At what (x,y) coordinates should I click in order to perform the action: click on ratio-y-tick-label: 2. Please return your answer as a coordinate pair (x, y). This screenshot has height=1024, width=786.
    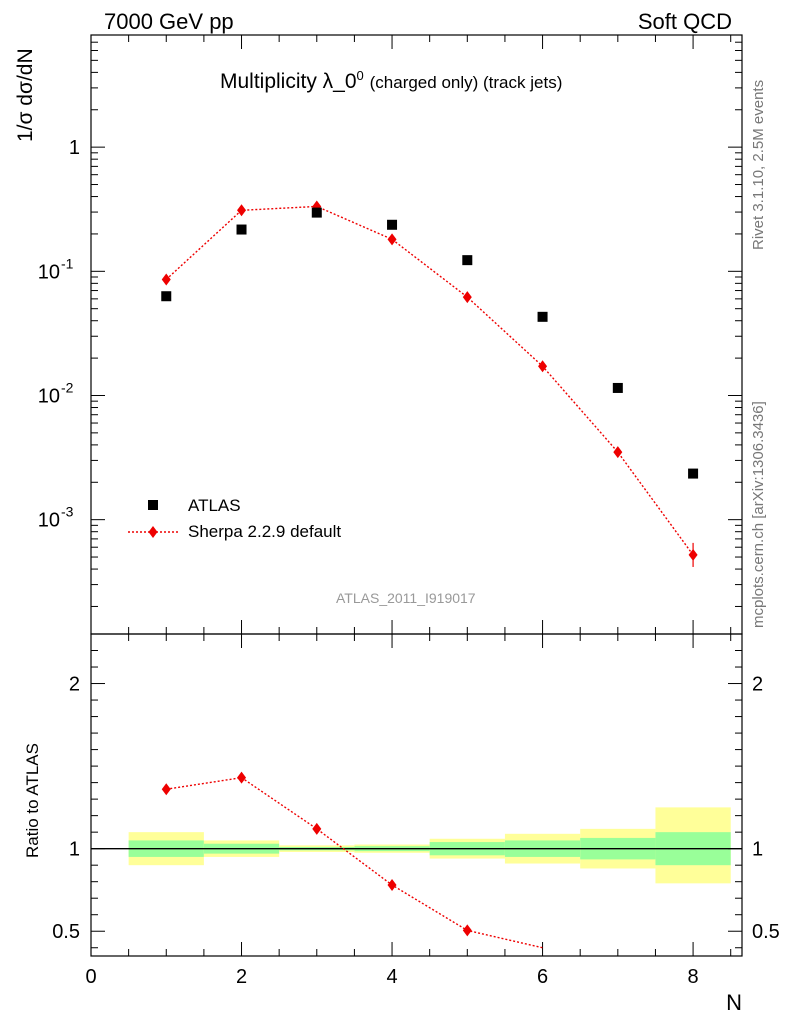
    Looking at the image, I should click on (74, 685).